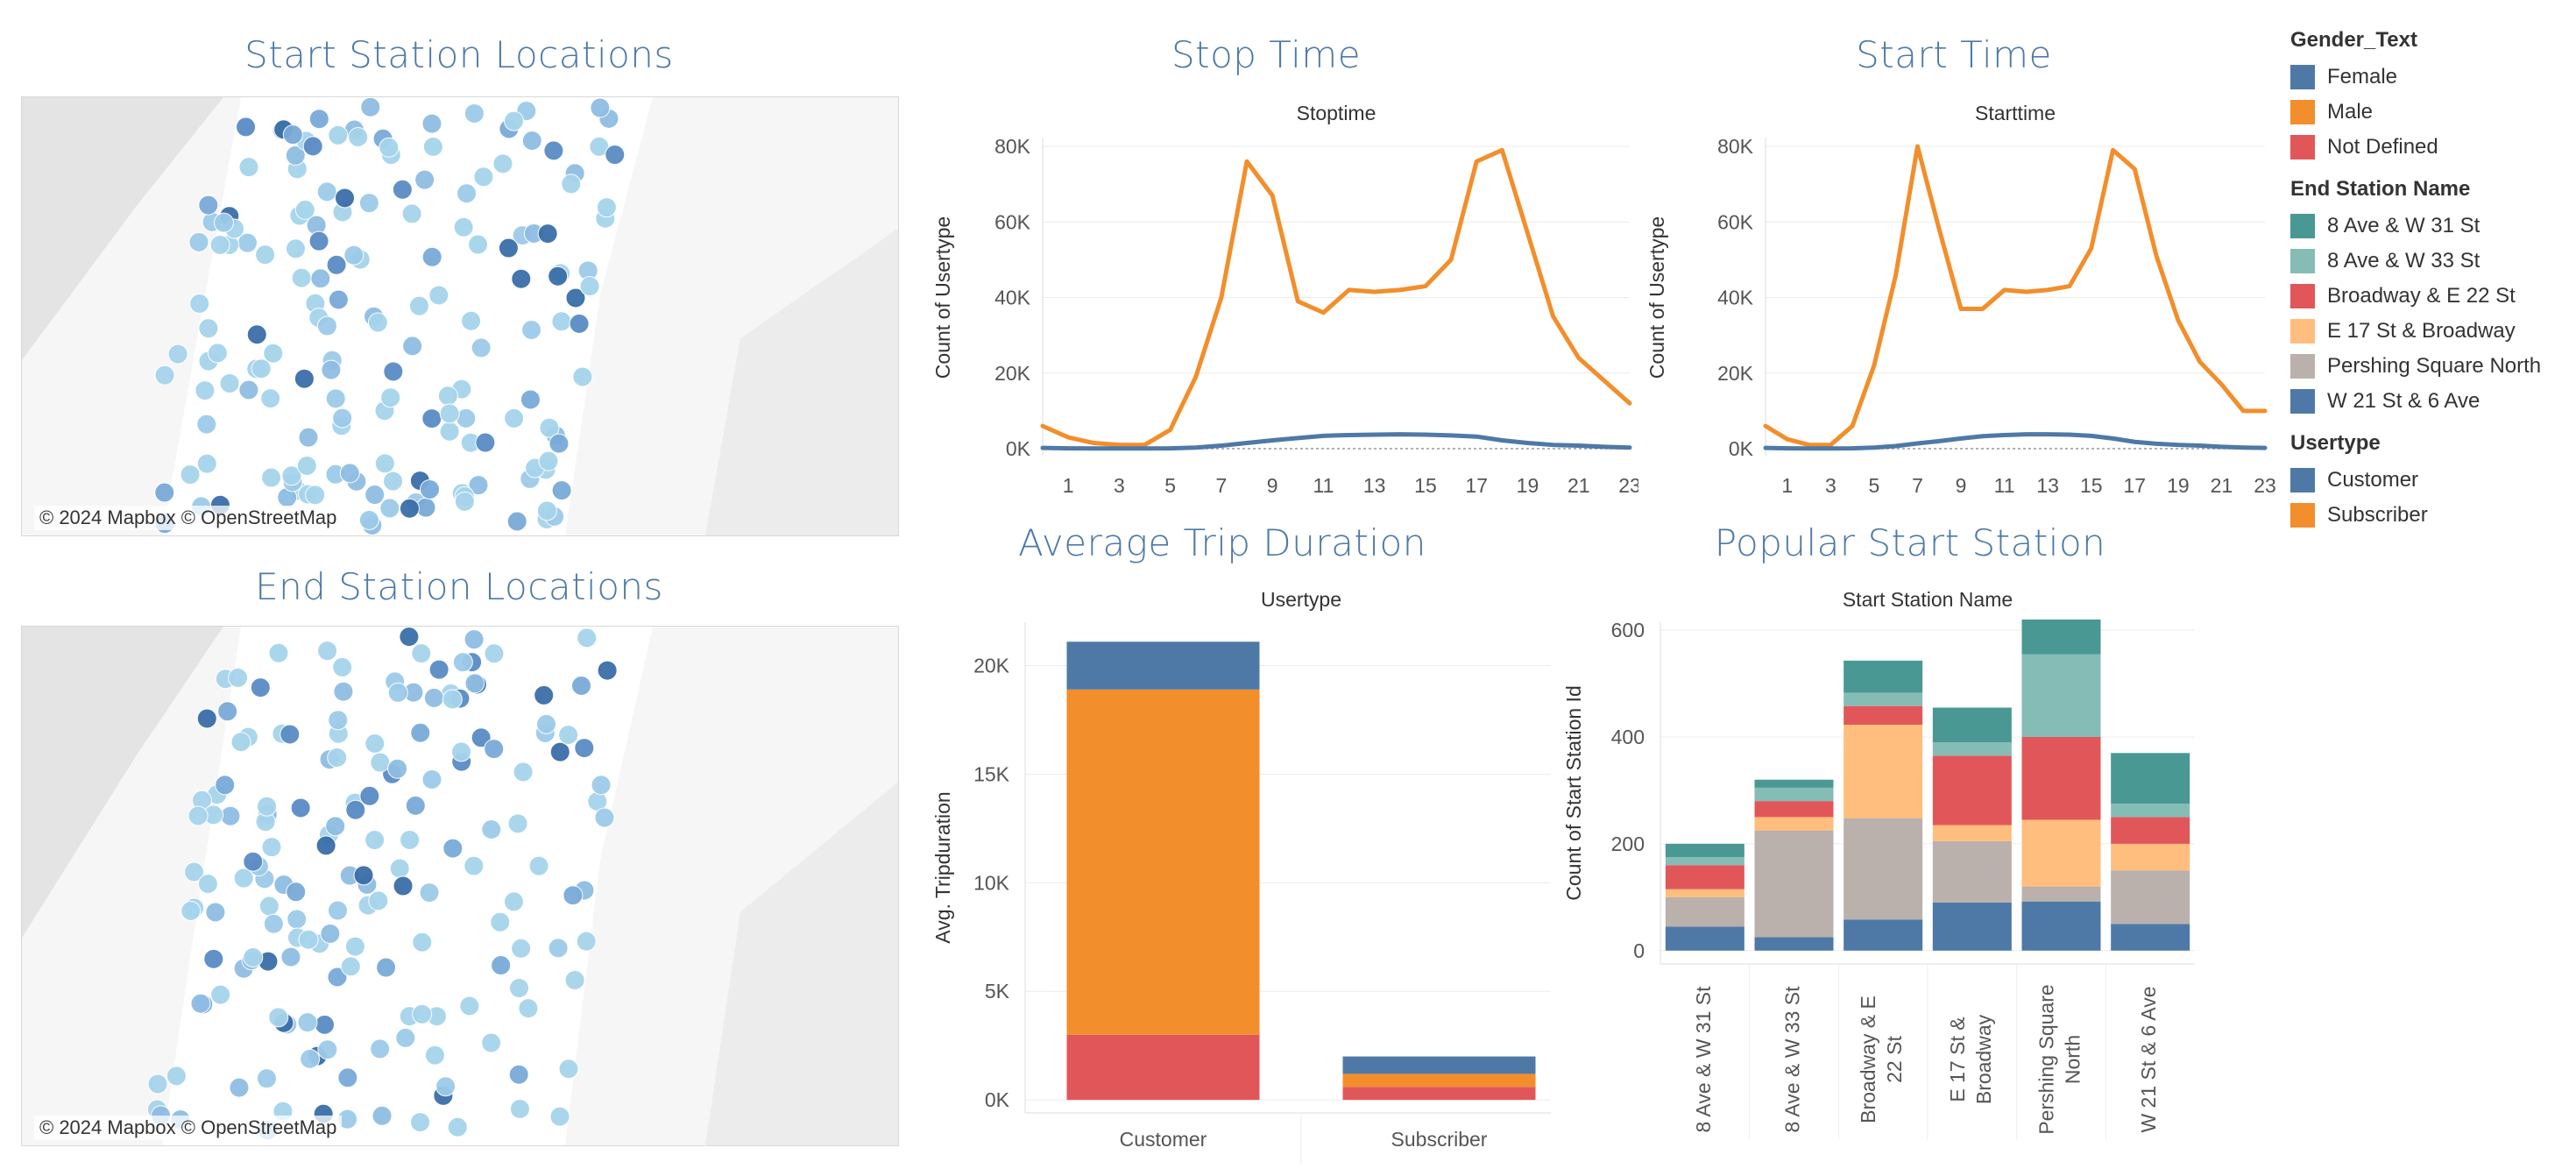  Describe the element at coordinates (2430, 366) in the screenshot. I see `legend-item: Pershing Square North` at that location.